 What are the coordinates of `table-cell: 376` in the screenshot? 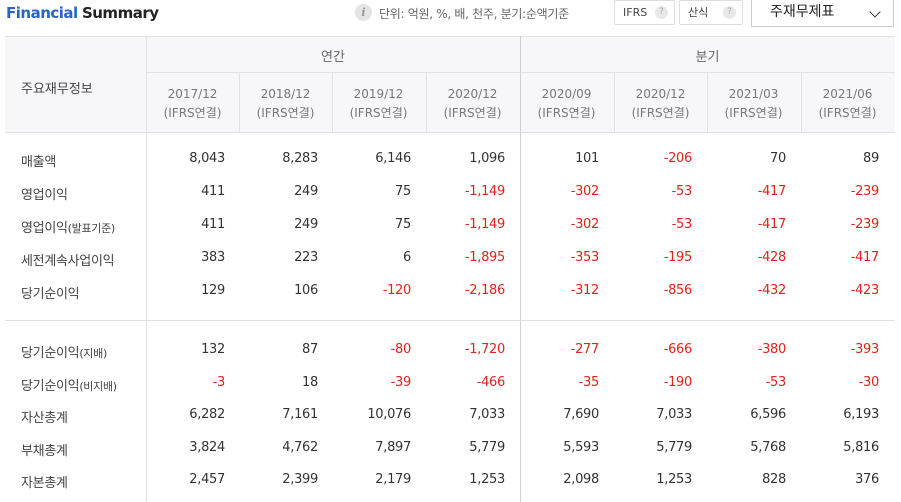 It's located at (867, 479).